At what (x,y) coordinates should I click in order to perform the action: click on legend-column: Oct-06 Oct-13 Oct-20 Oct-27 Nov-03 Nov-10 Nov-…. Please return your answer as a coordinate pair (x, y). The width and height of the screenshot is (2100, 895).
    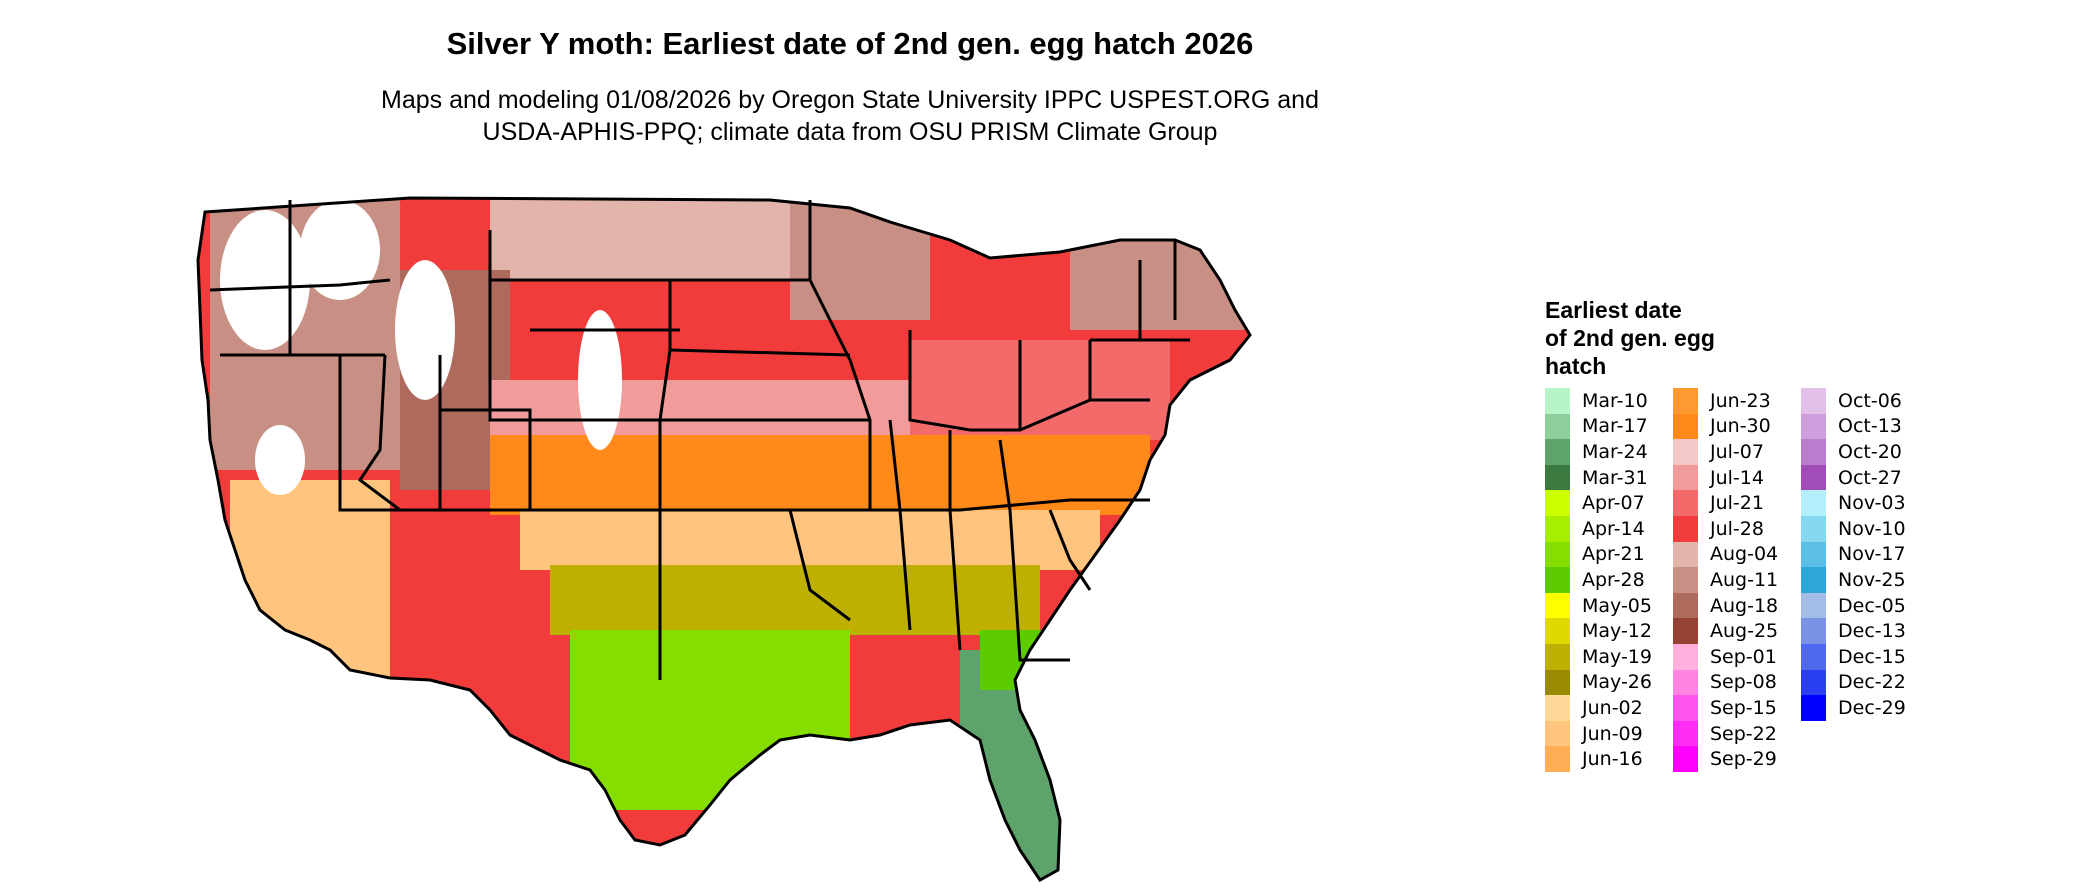
    Looking at the image, I should click on (1881, 554).